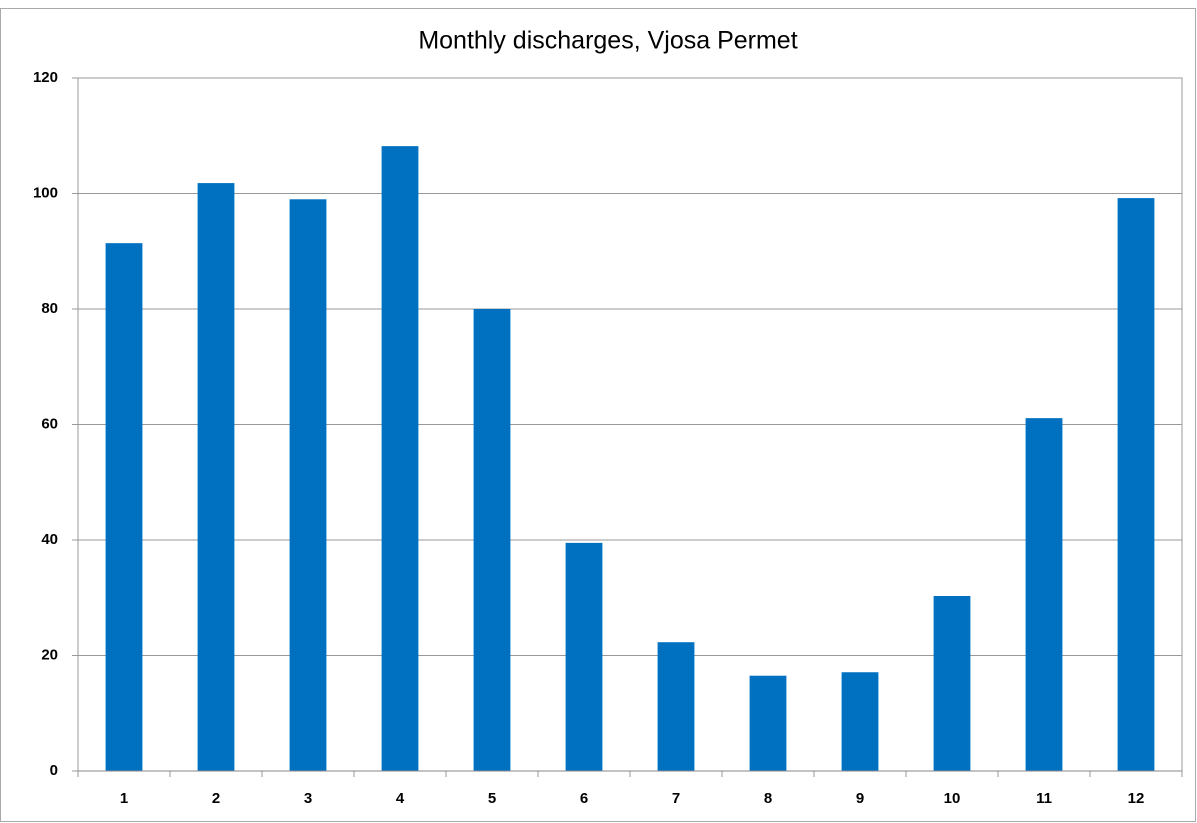 Image resolution: width=1197 pixels, height=823 pixels. Describe the element at coordinates (1044, 798) in the screenshot. I see `x-tick-label: 11` at that location.